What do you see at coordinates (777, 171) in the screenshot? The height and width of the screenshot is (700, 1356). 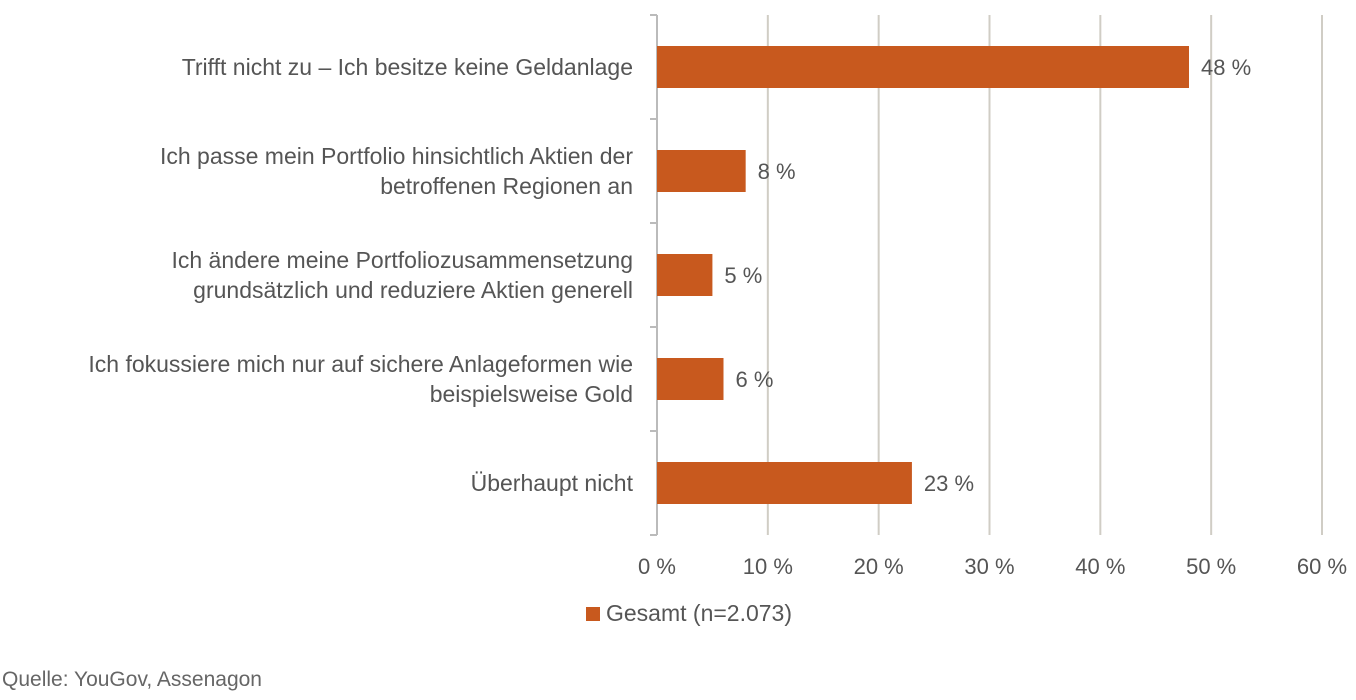 I see `value-label: 8 %` at bounding box center [777, 171].